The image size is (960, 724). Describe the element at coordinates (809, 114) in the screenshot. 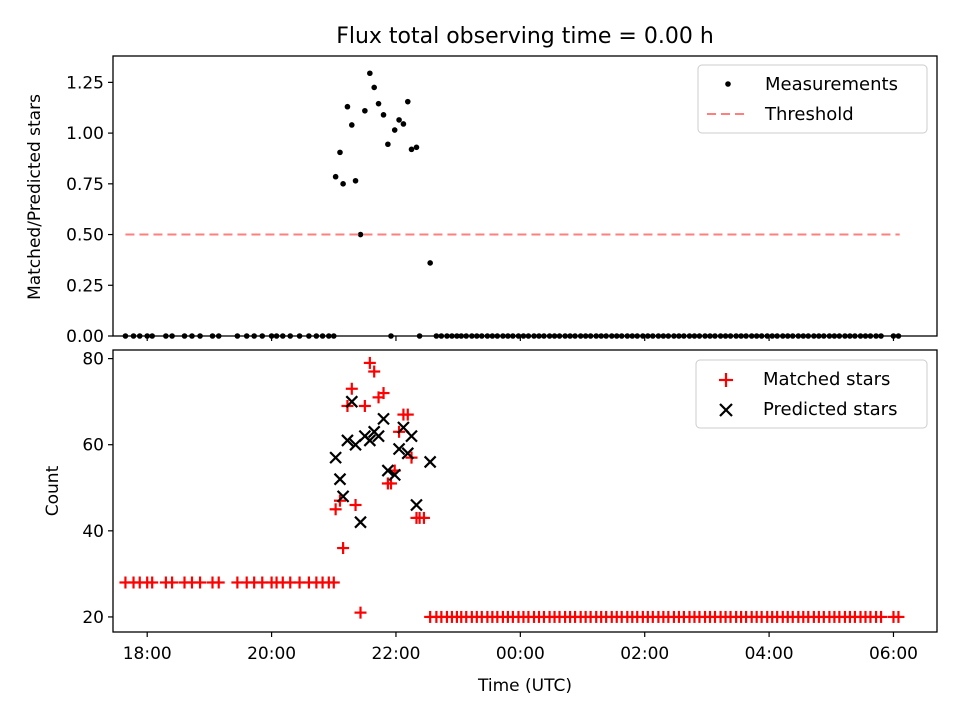

I see `legend-threshold-label: Threshold` at that location.